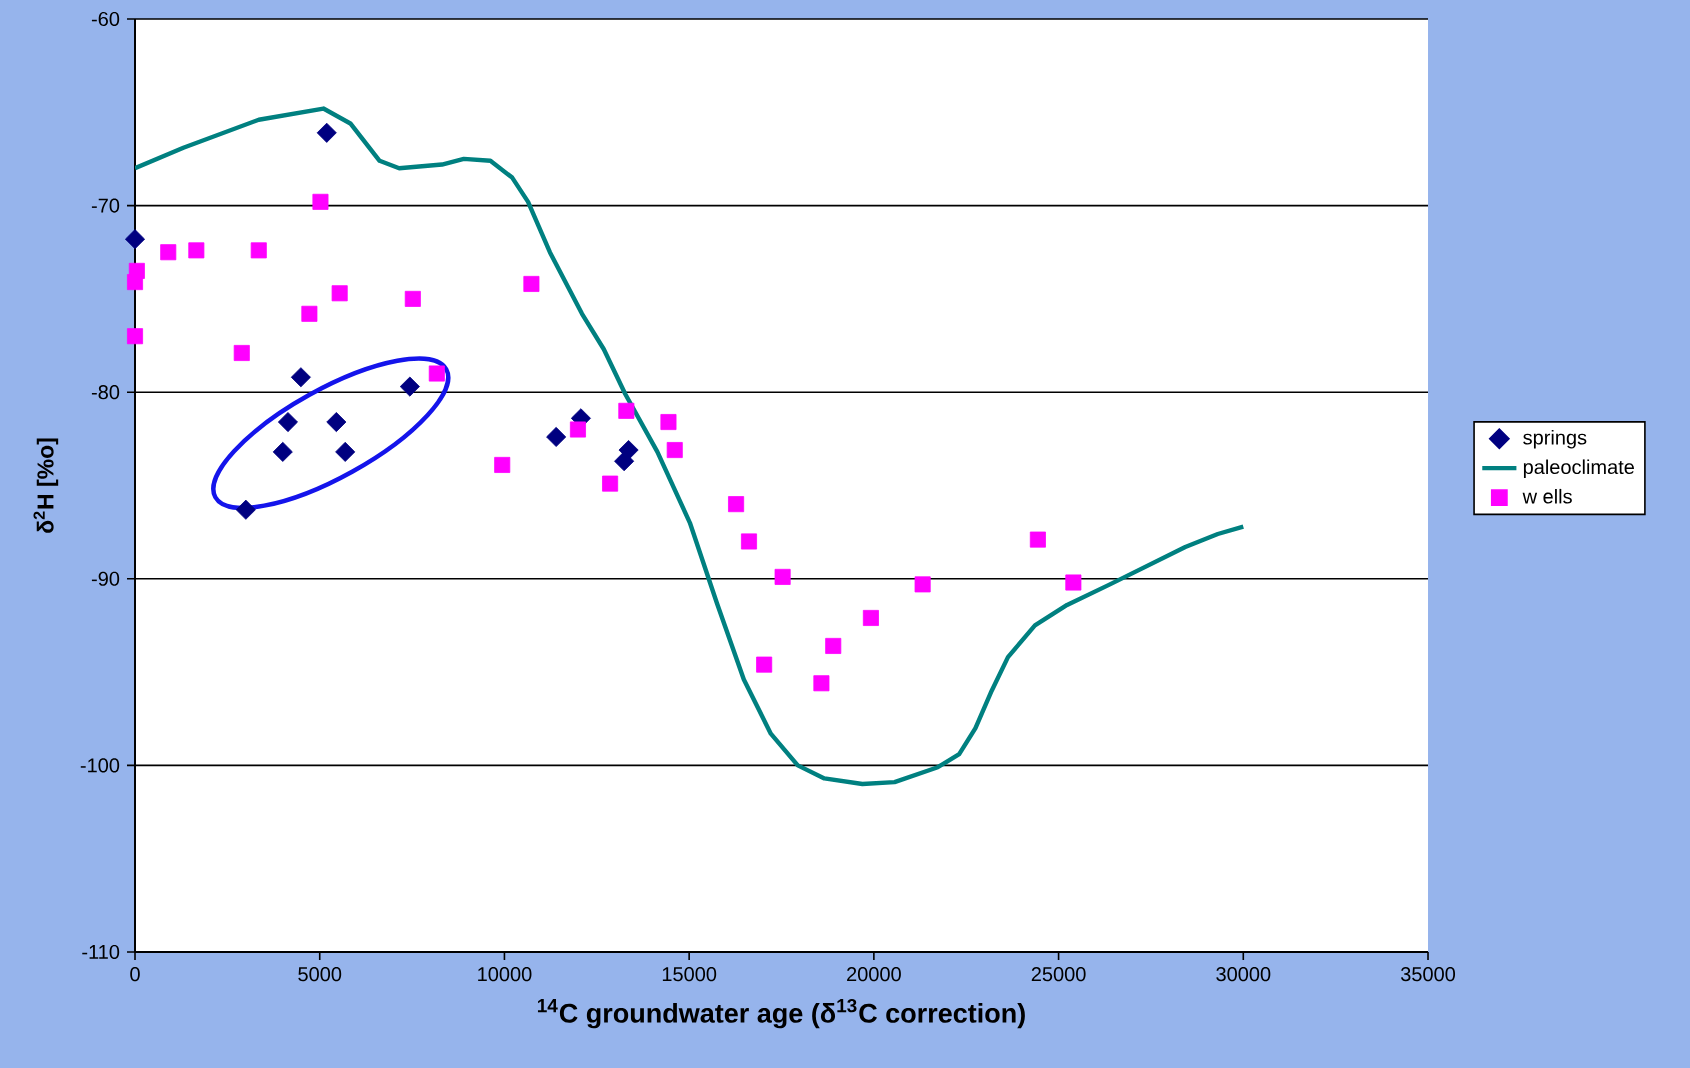  I want to click on y-axis-title: δ$^{2}$H [%o], so click(46, 485).